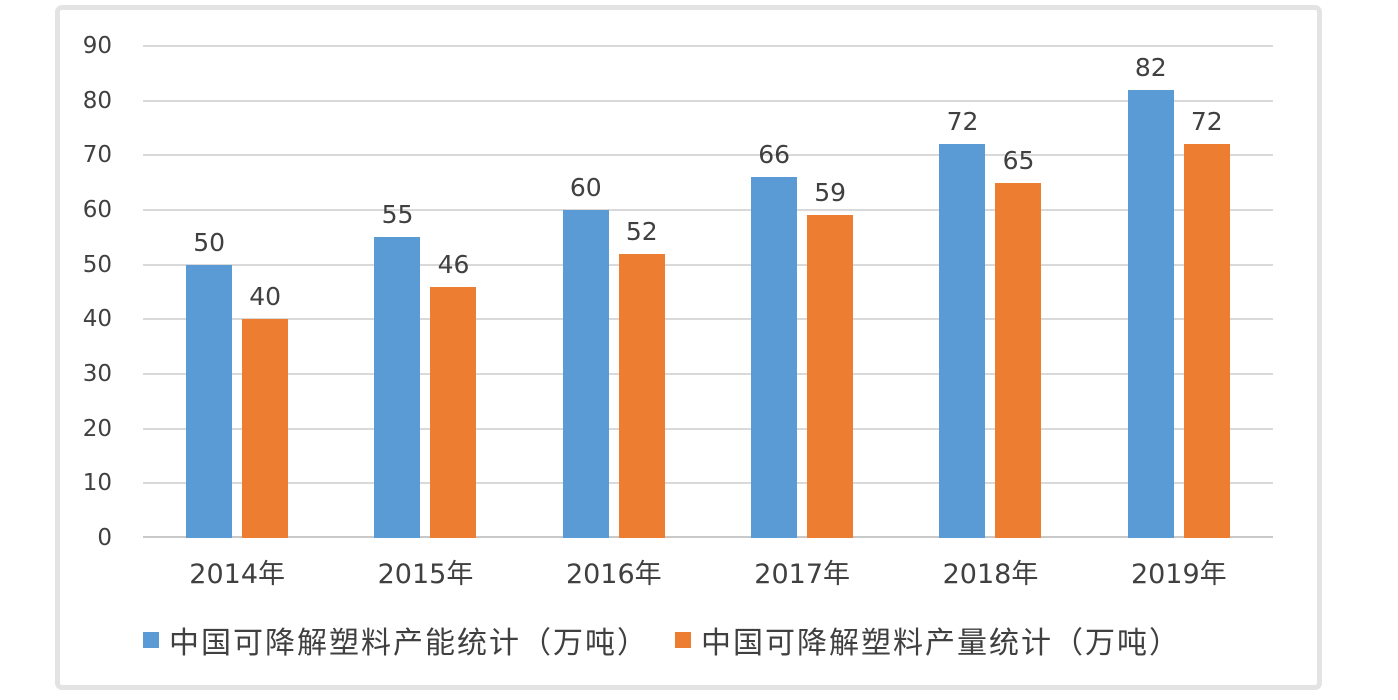 The image size is (1398, 700). What do you see at coordinates (708, 571) in the screenshot?
I see `x-axis-labels: 2014年 2015年 2016年 2017年 2018年 2019年` at bounding box center [708, 571].